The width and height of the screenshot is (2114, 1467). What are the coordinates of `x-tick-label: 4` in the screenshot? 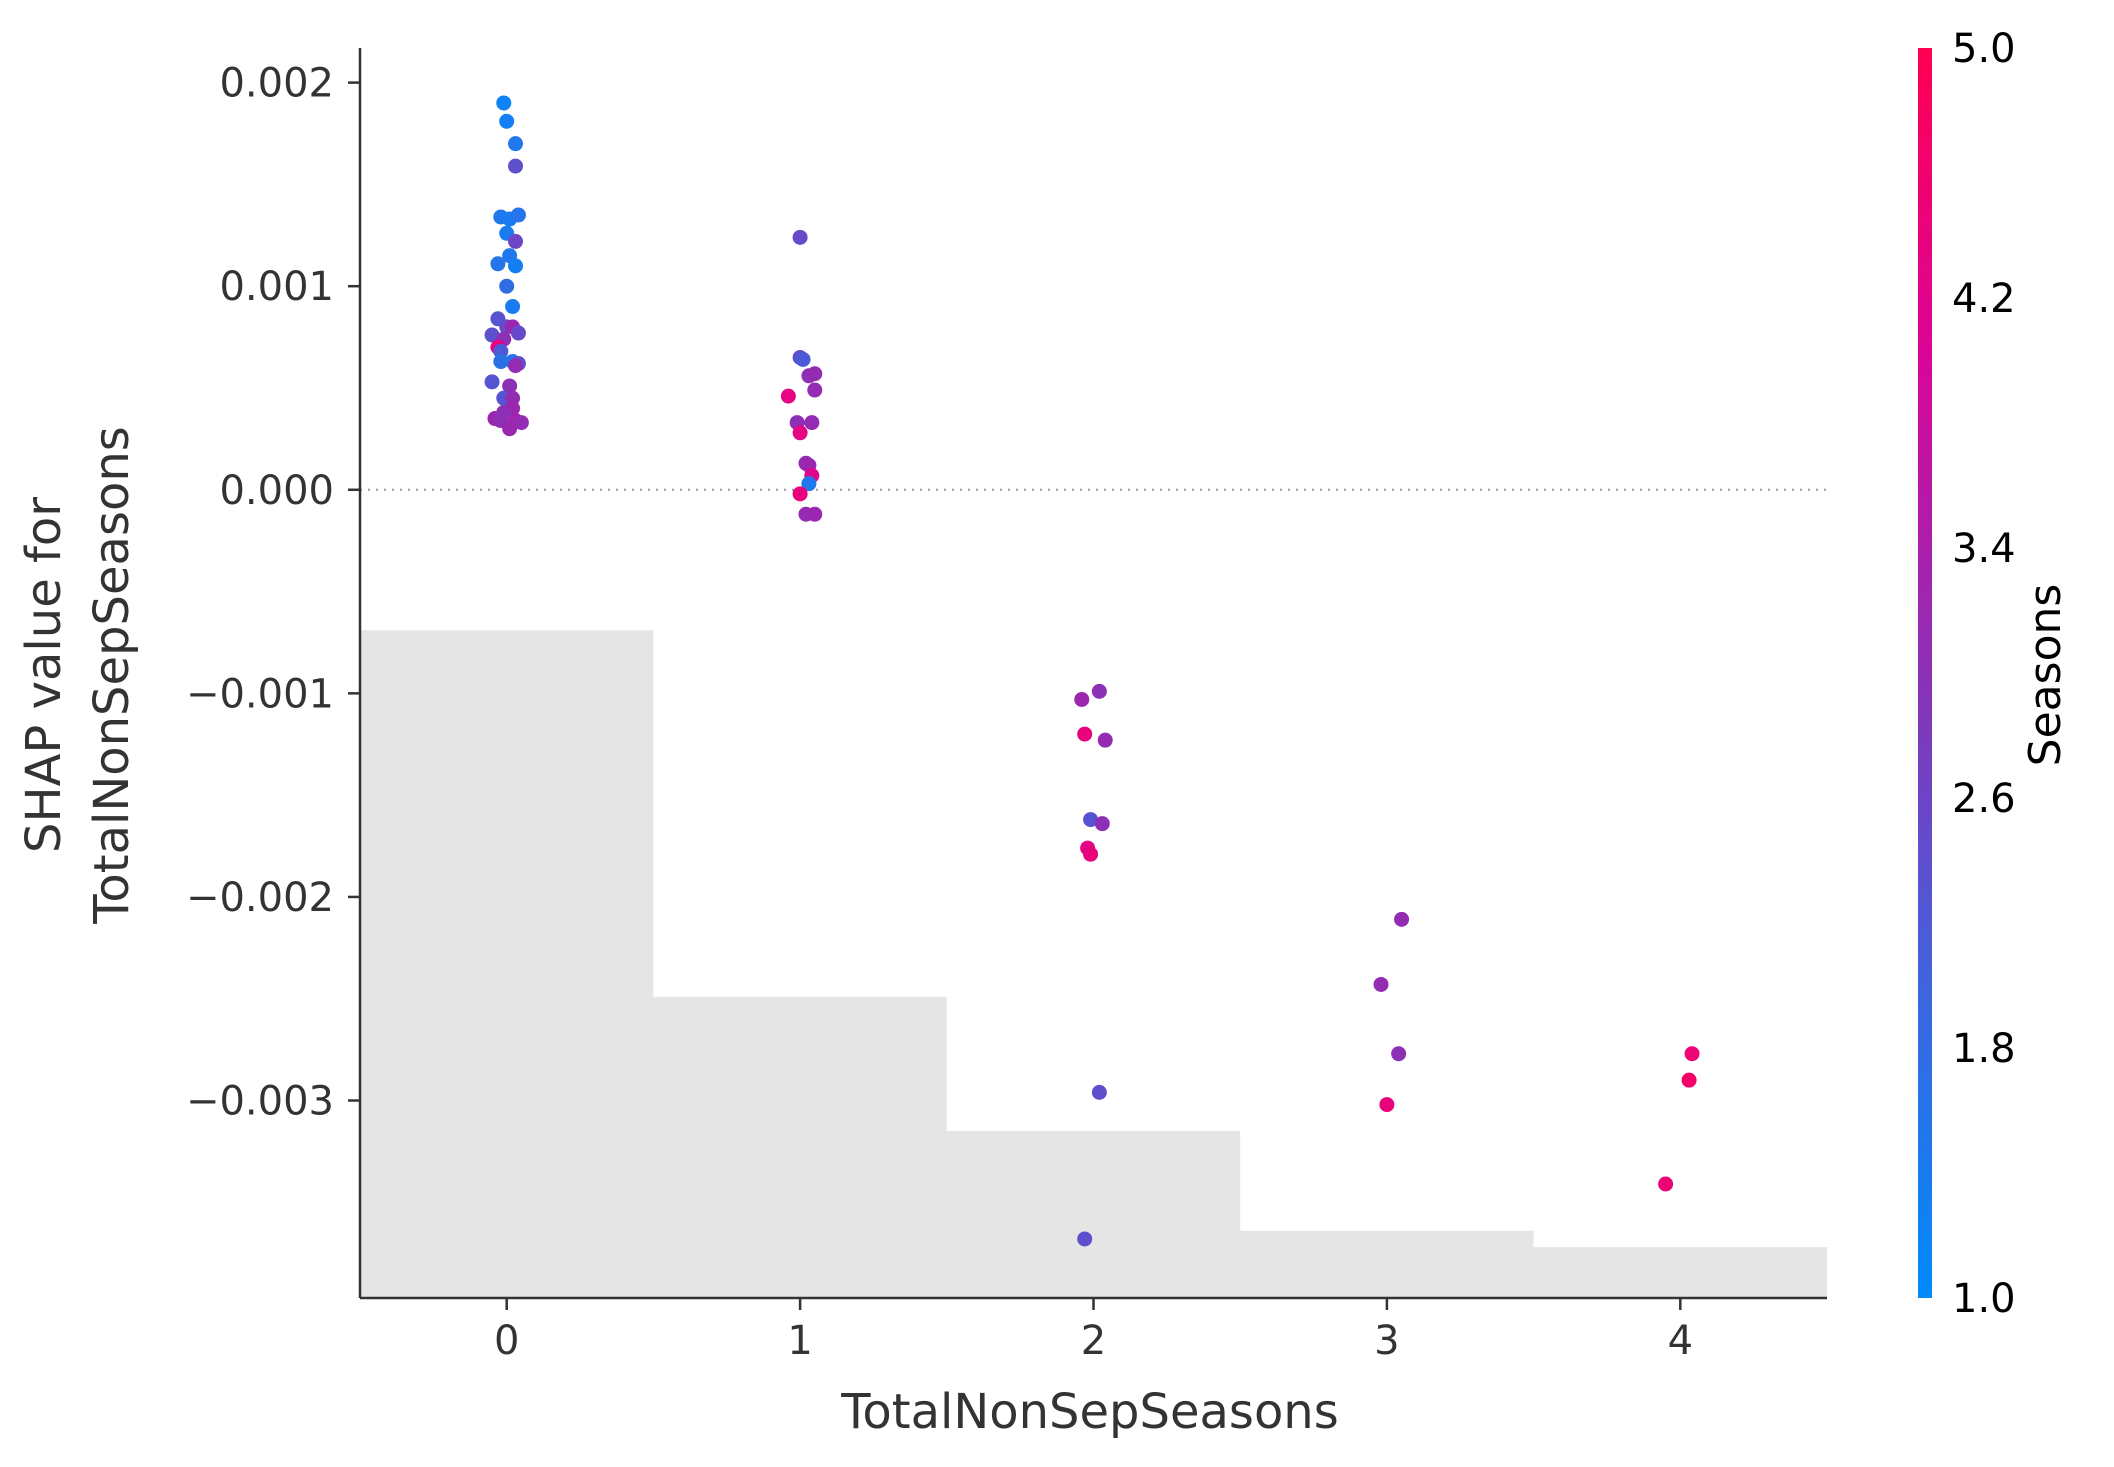 It's located at (1680, 1341).